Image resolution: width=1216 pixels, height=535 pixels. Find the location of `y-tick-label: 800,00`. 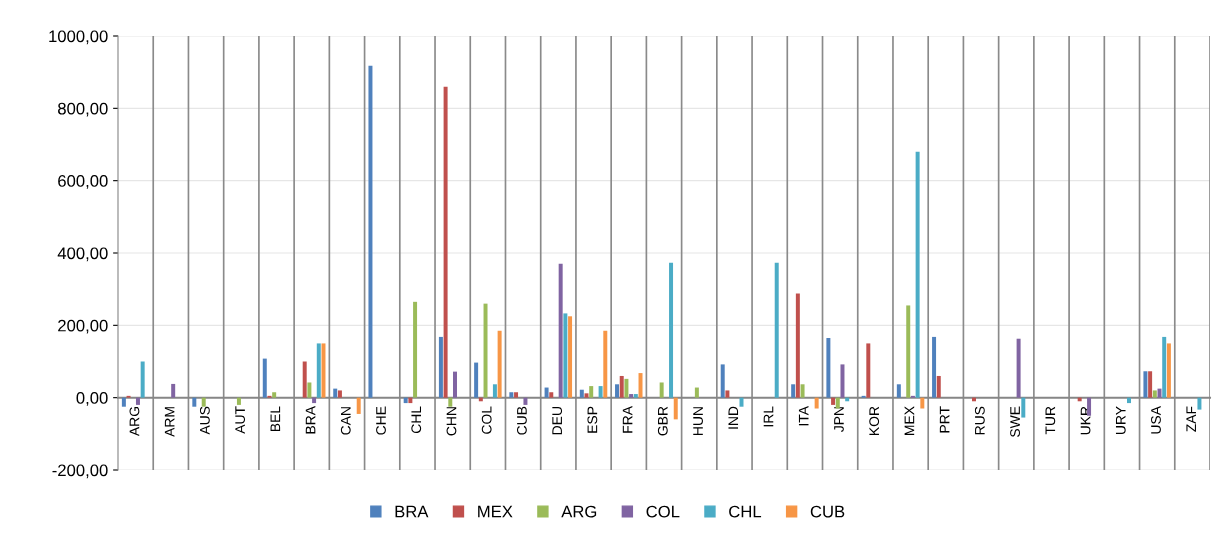

y-tick-label: 800,00 is located at coordinates (83, 109).